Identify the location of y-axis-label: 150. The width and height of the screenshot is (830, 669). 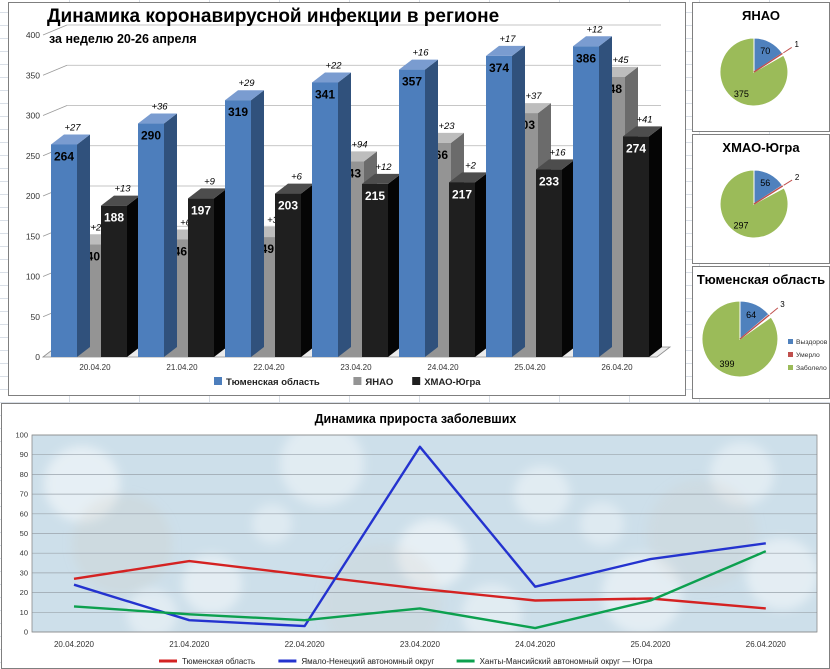
(33, 236).